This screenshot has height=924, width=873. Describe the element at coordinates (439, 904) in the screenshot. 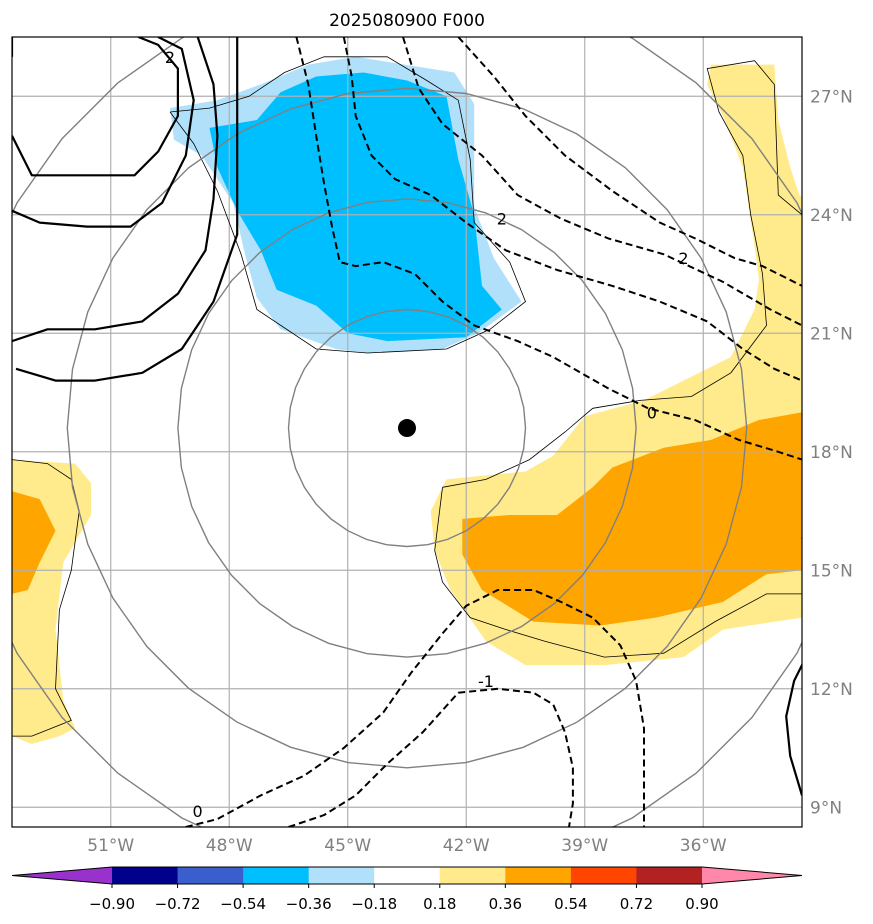

I see `colorbar-tick-label: 0.18` at that location.